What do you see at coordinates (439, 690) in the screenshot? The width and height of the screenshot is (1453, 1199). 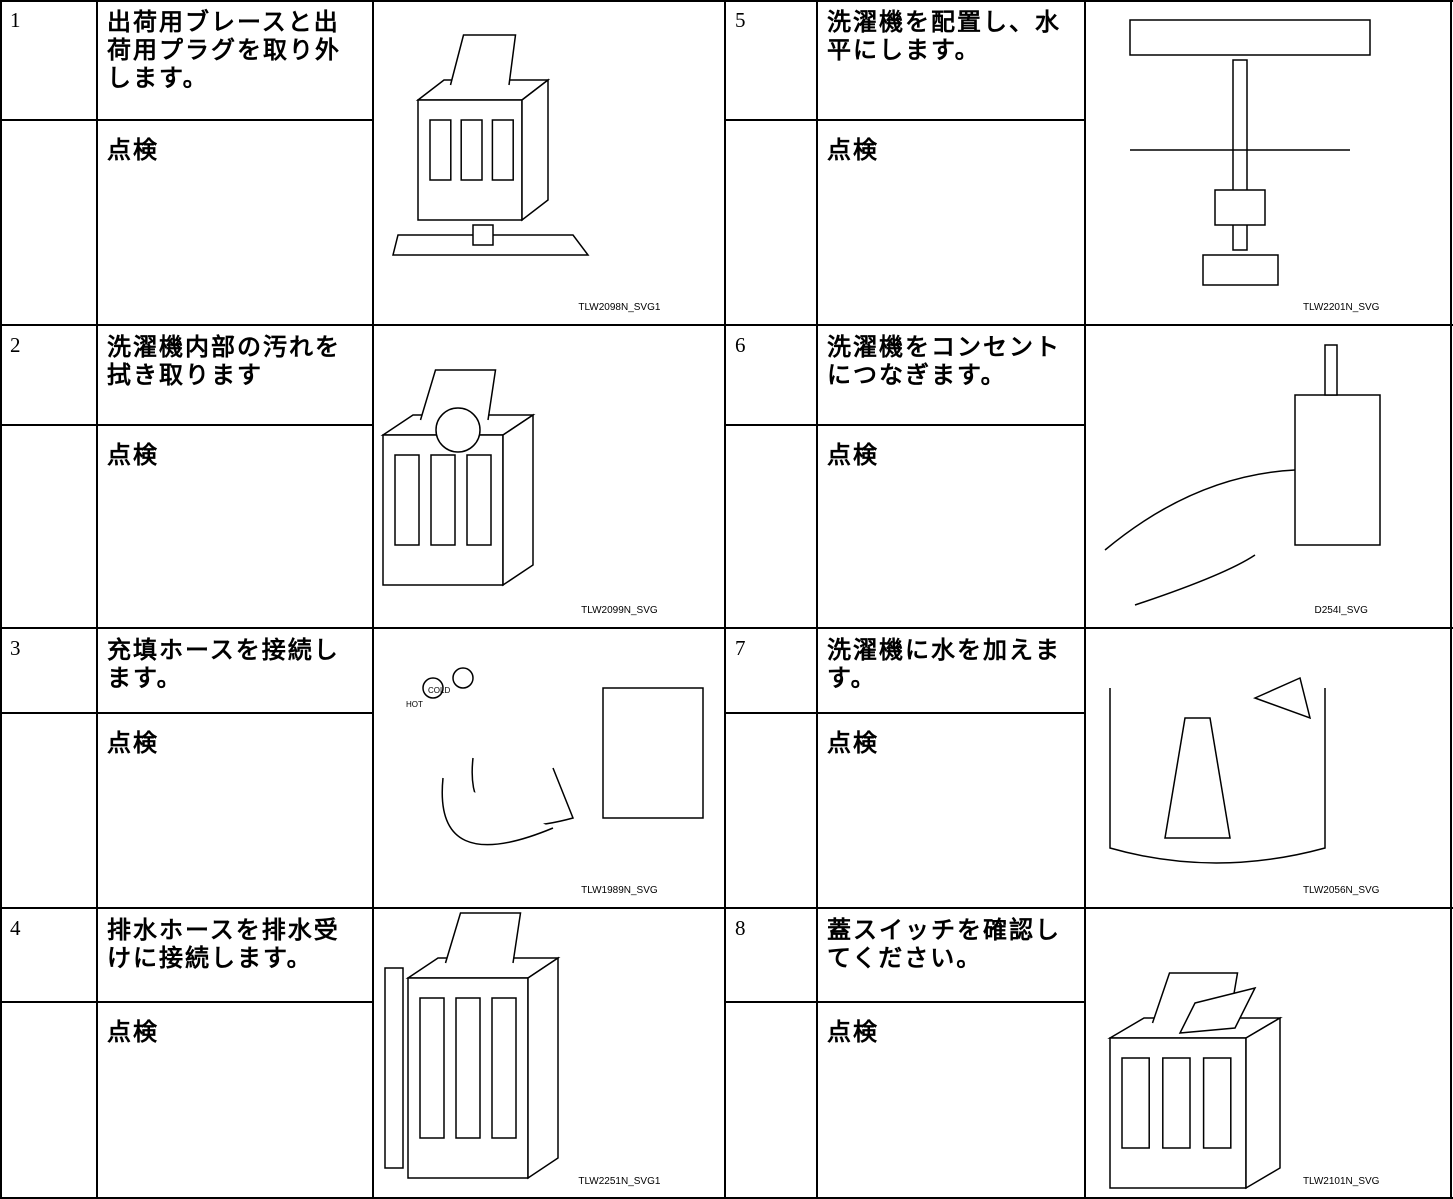 I see `figure-label: COLD` at bounding box center [439, 690].